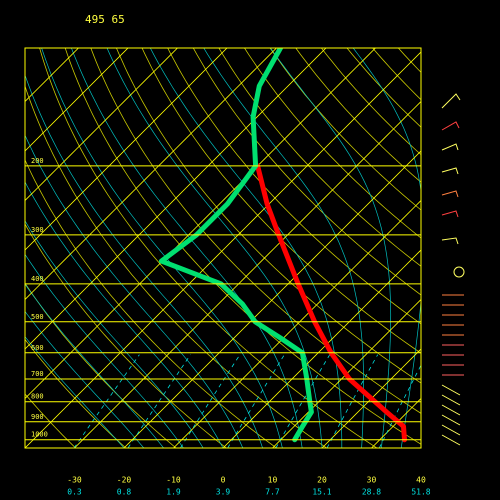 The width and height of the screenshot is (500, 500). What do you see at coordinates (421, 480) in the screenshot?
I see `x-tick-label: 40` at bounding box center [421, 480].